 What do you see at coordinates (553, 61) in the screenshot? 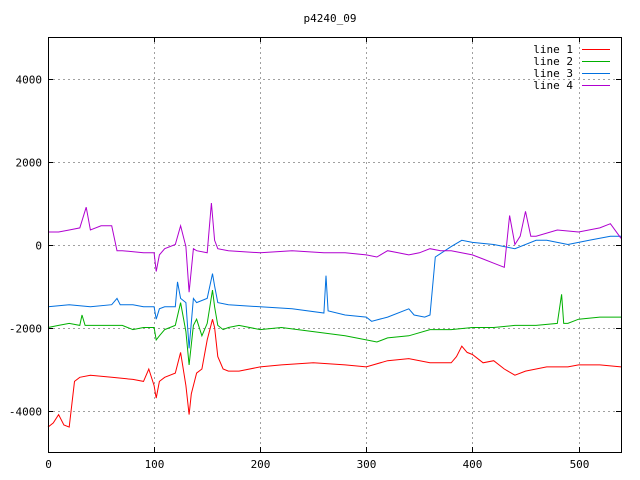
I see `legend-label-2: line 2` at bounding box center [553, 61].